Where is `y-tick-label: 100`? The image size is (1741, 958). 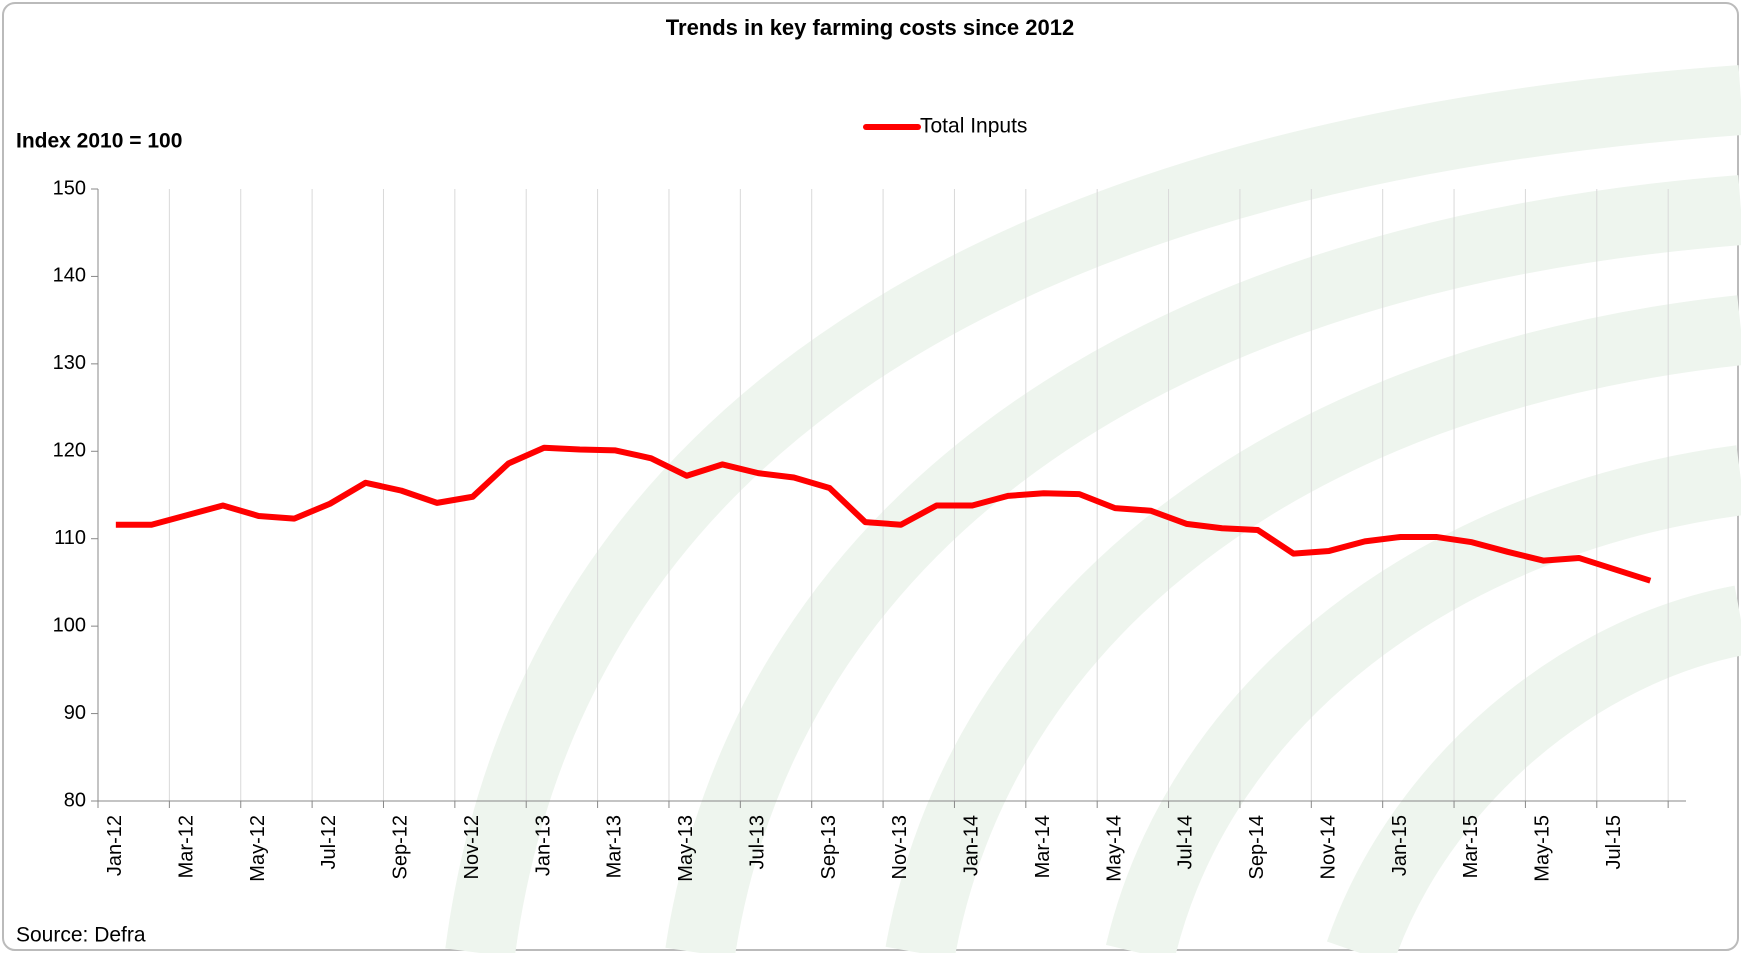
y-tick-label: 100 is located at coordinates (69, 625).